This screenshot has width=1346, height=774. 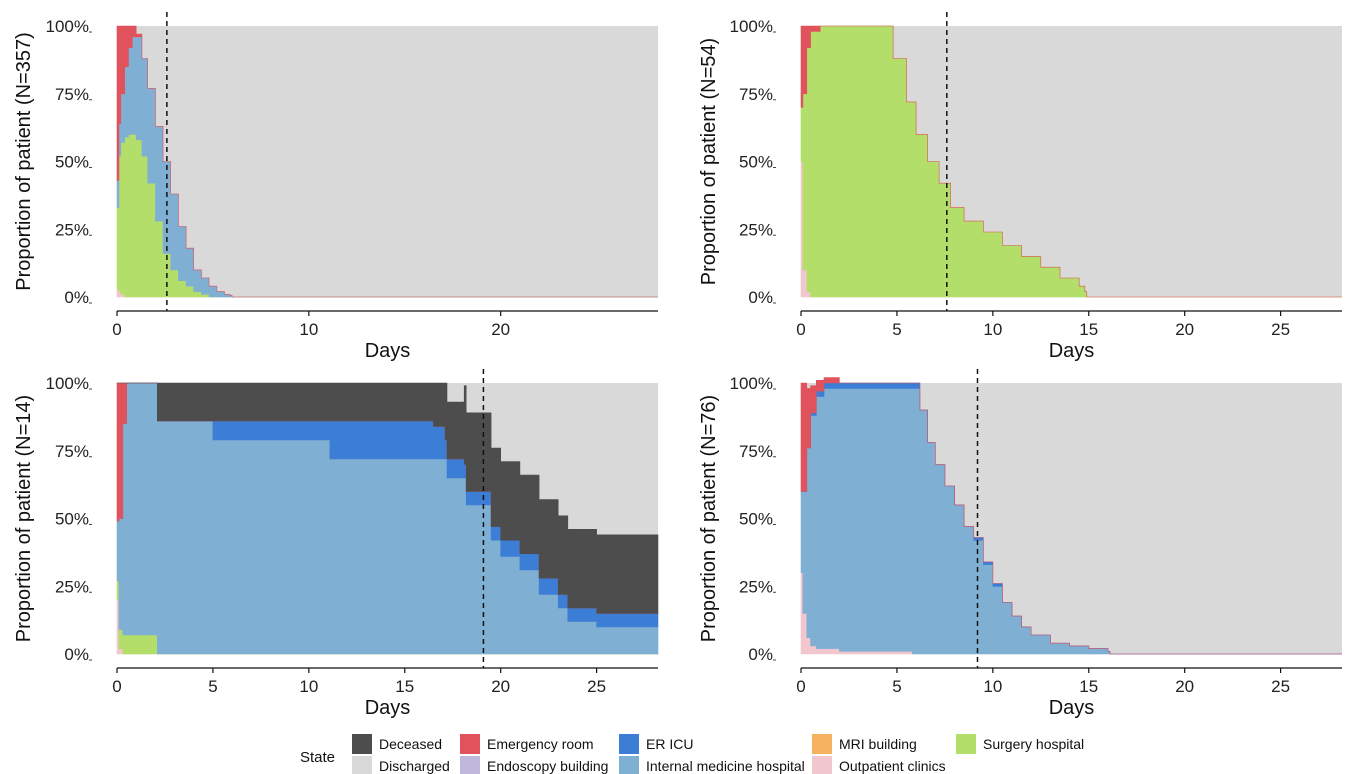 What do you see at coordinates (892, 766) in the screenshot?
I see `legend-label-outpatient-clinics: Outpatient clinics` at bounding box center [892, 766].